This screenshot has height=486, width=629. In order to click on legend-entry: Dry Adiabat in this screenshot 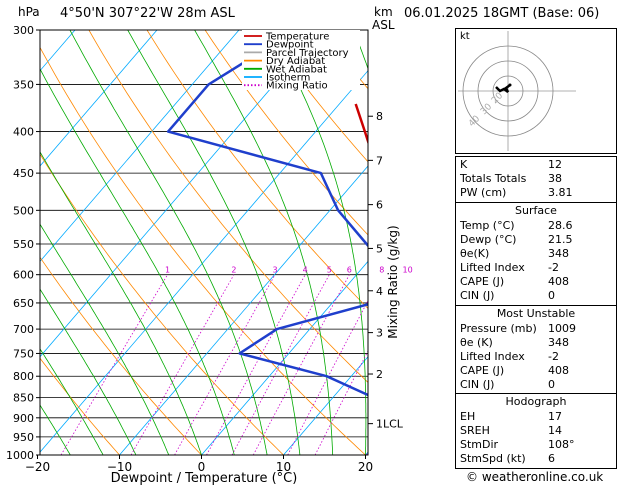, I will do `click(295, 61)`.